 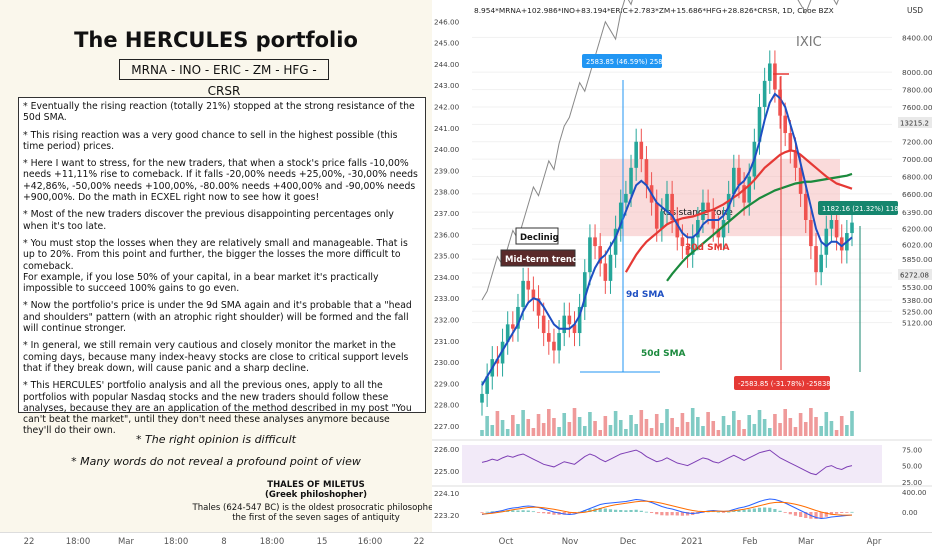 I want to click on y-tick-label: 228.00, so click(x=447, y=405).